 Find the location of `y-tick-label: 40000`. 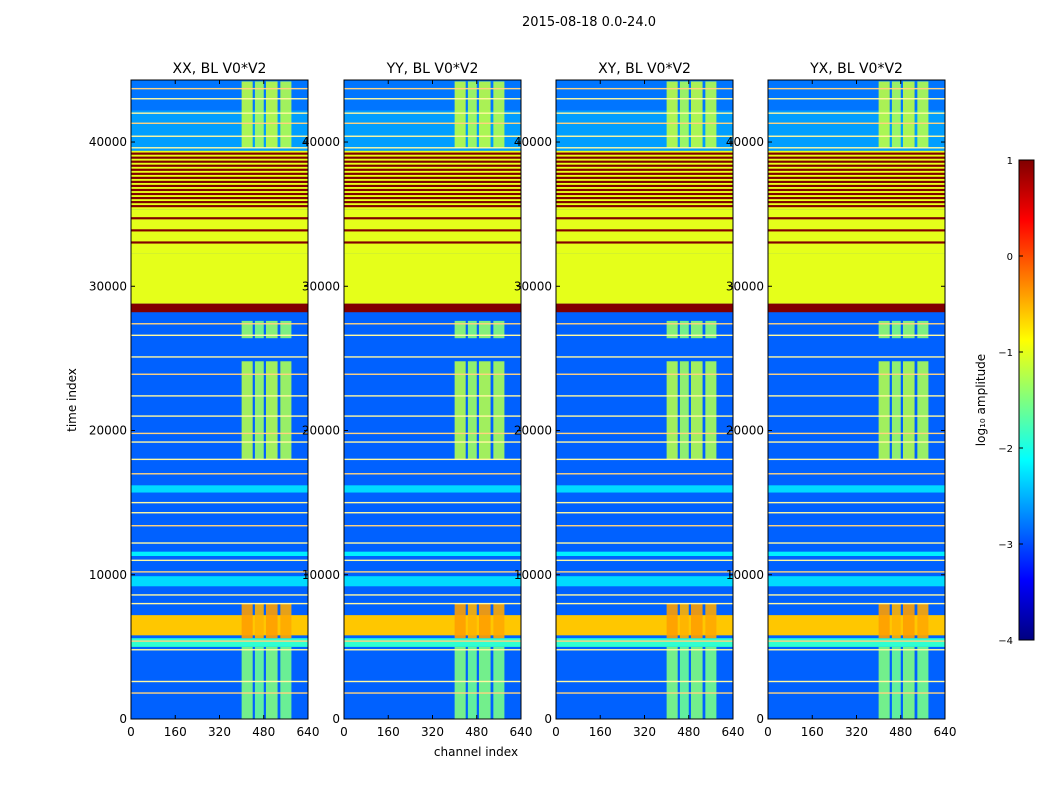

y-tick-label: 40000 is located at coordinates (533, 142).